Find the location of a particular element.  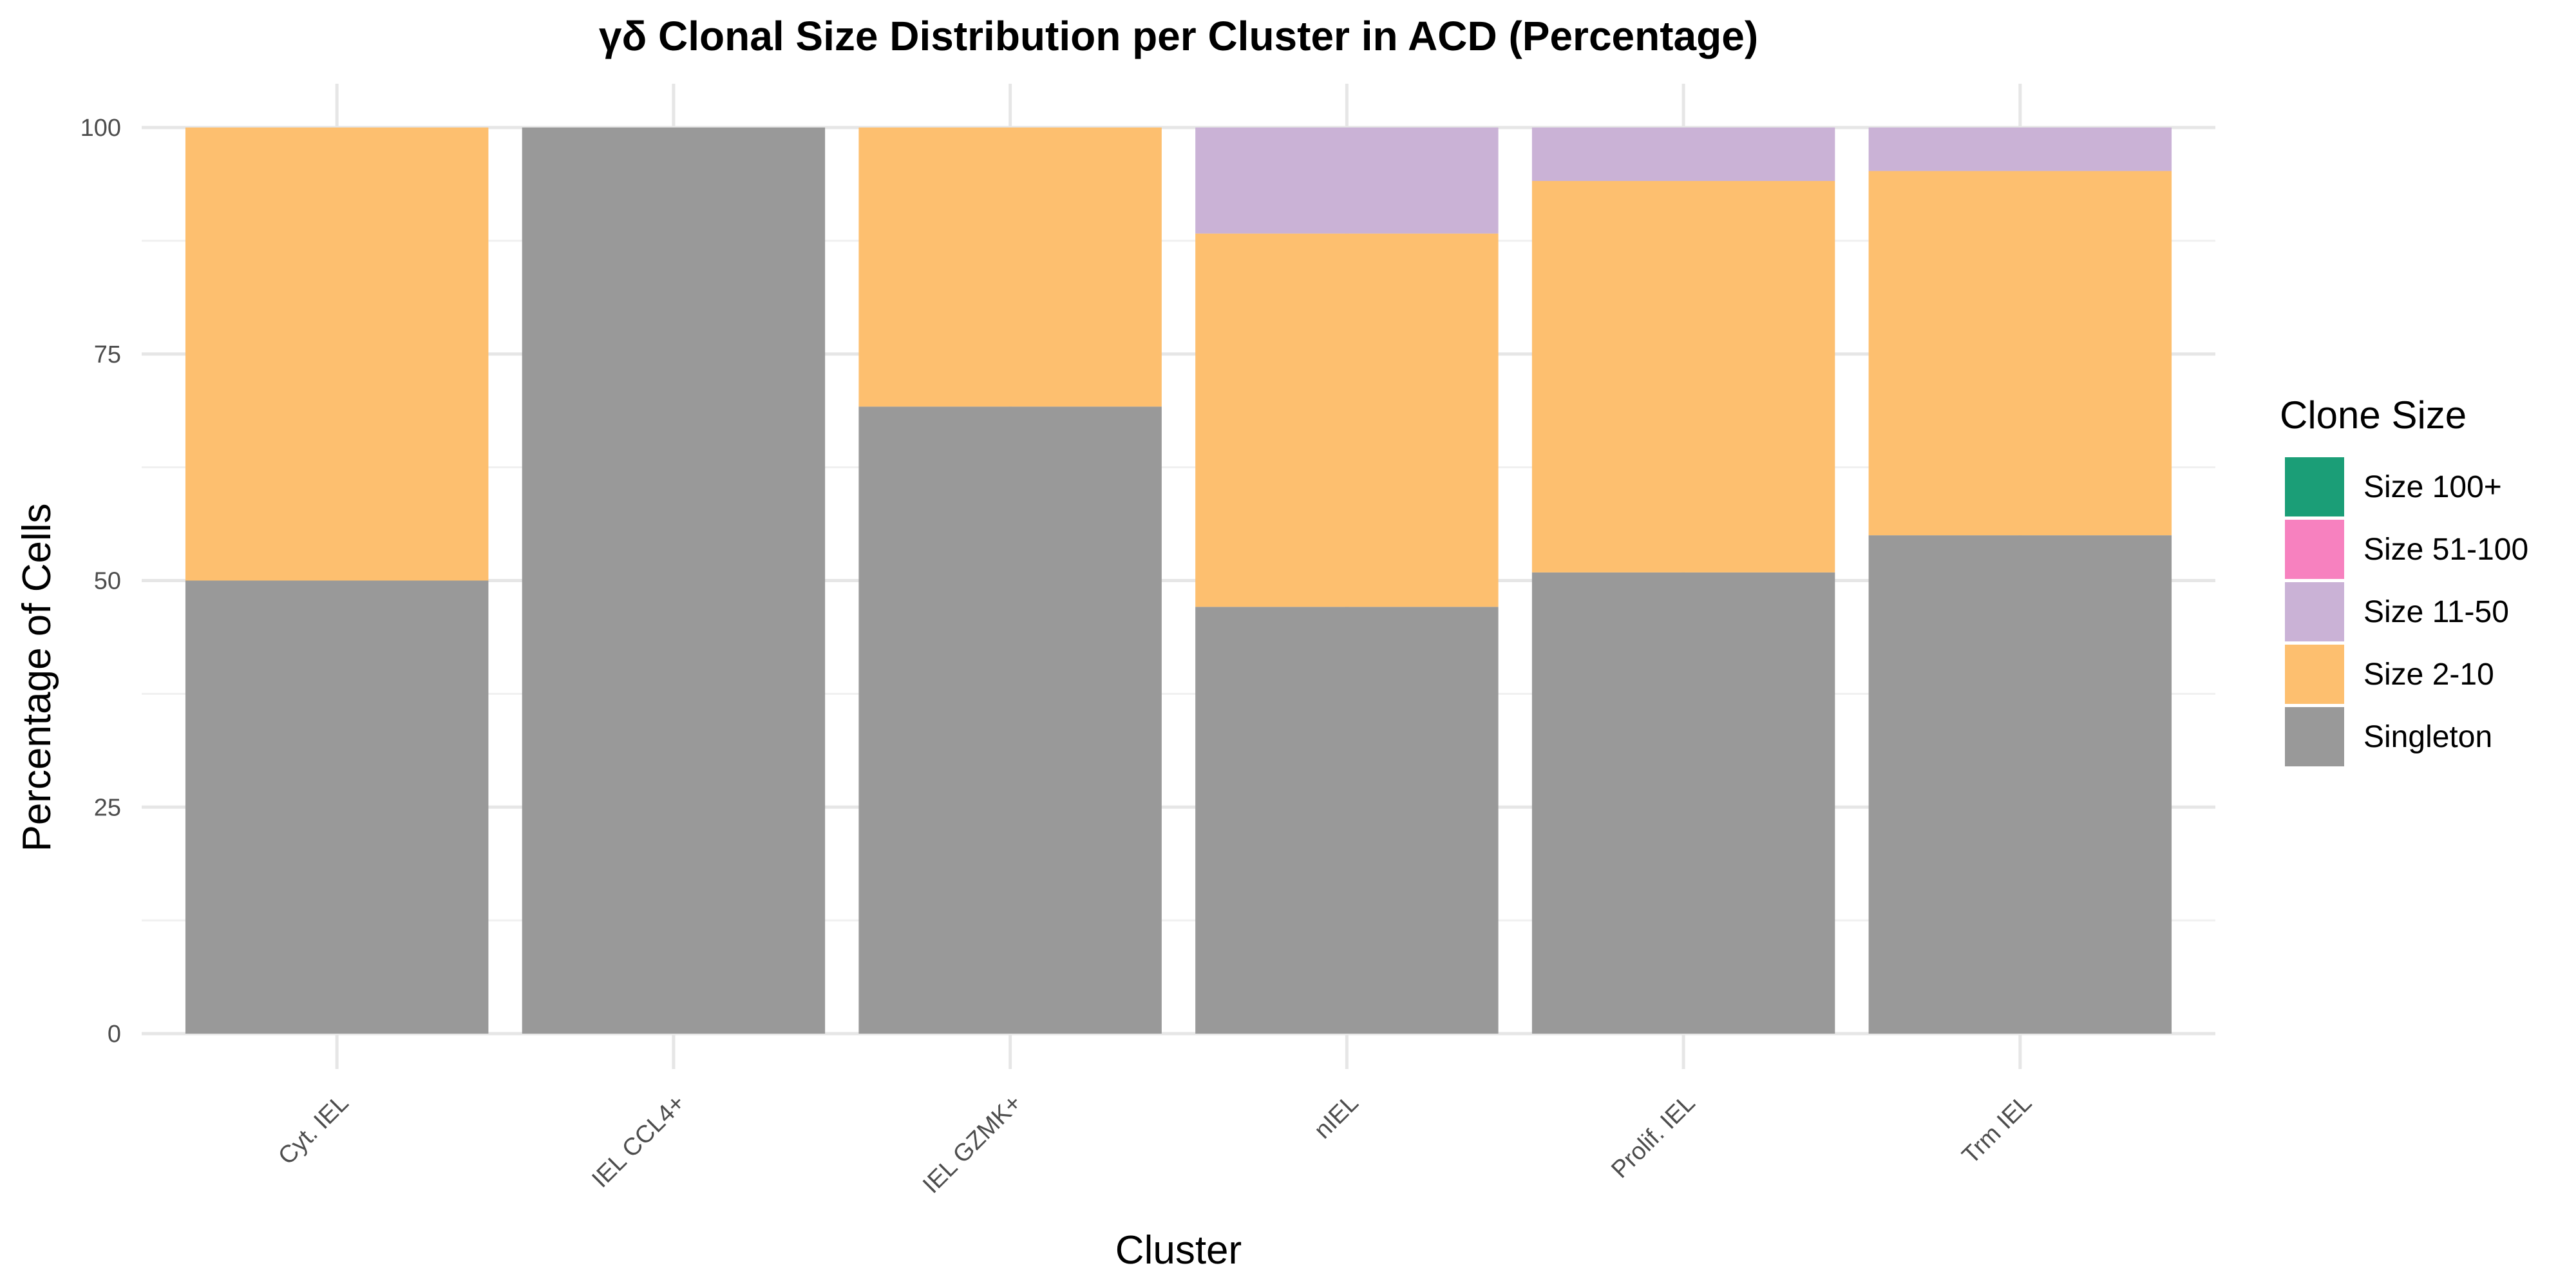

y-tick-label: 50 is located at coordinates (108, 581).